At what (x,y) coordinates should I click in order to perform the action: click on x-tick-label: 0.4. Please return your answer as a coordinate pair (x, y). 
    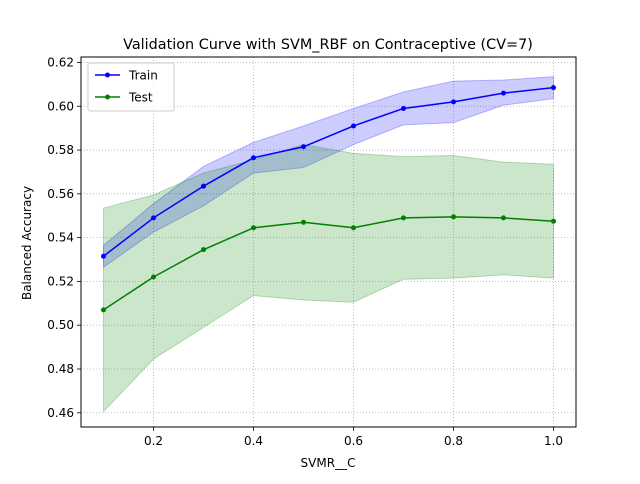
    Looking at the image, I should click on (253, 441).